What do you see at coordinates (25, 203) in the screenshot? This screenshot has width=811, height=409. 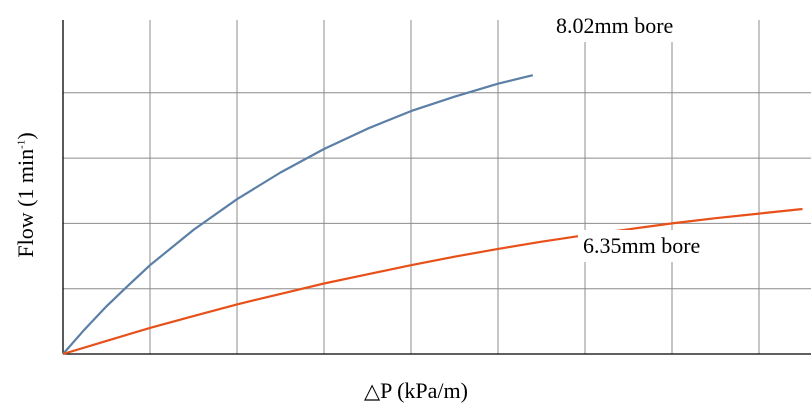 I see `y-axis-label-prefix: Flow (1 min` at bounding box center [25, 203].